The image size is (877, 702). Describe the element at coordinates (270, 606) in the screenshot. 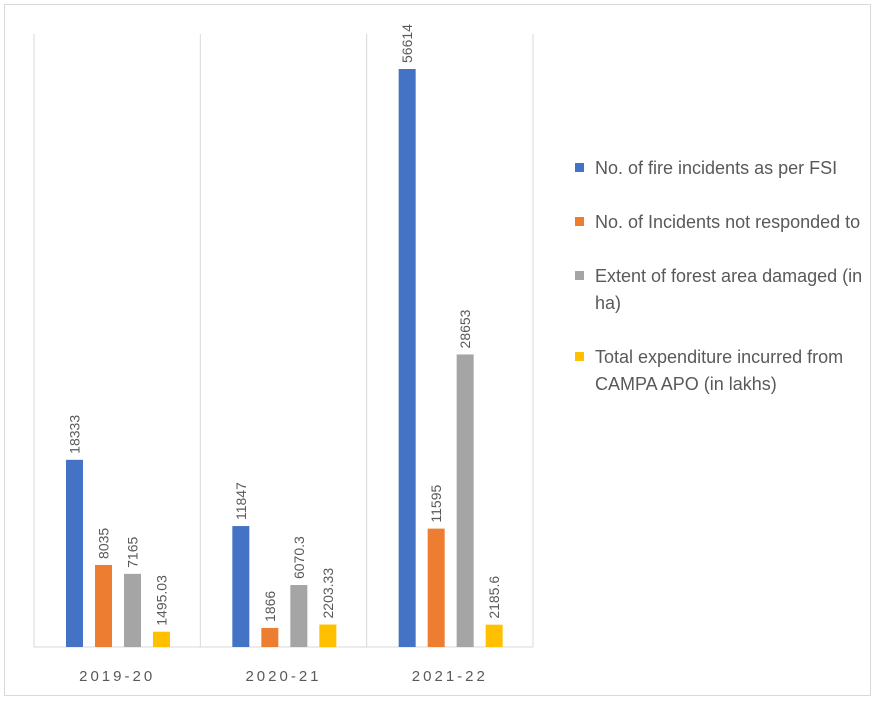

I see `data-label: 1866` at that location.